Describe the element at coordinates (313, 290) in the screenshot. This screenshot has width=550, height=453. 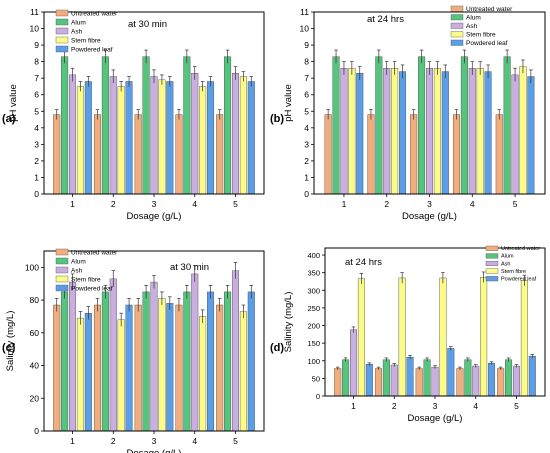
I see `y-tick-label: 300` at that location.